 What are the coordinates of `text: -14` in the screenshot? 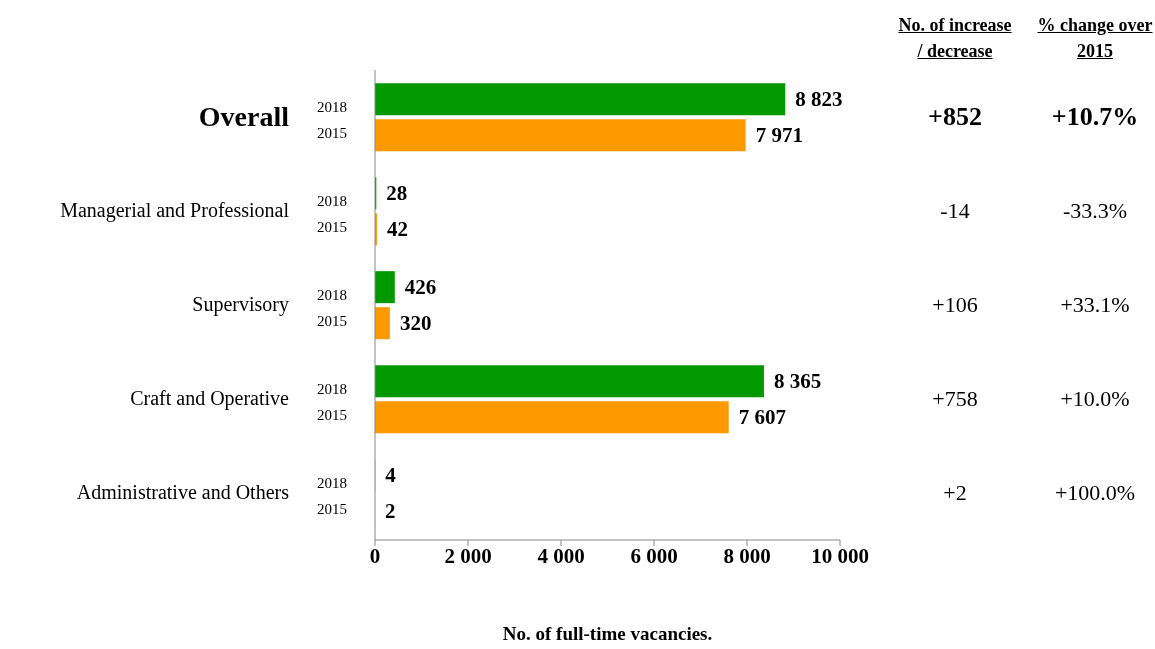 It's located at (955, 211).